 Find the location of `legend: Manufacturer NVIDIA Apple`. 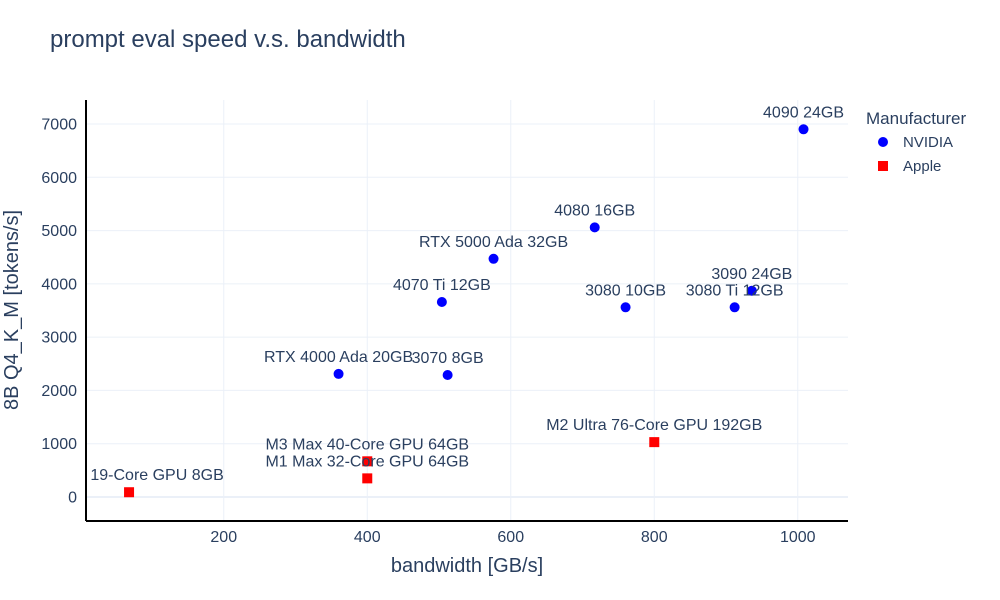

legend: Manufacturer NVIDIA Apple is located at coordinates (916, 142).